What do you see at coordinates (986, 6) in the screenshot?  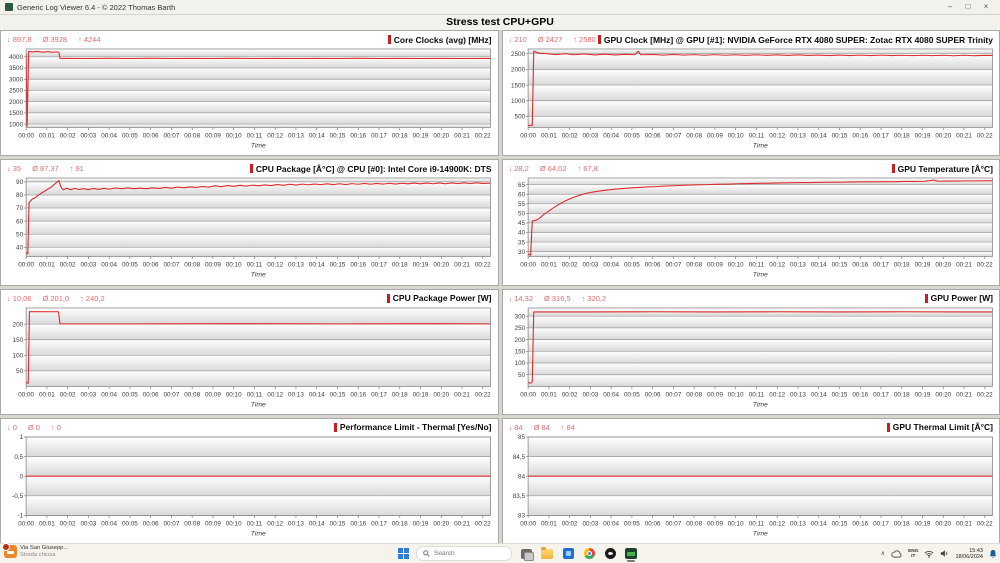 I see `close-button: ×` at bounding box center [986, 6].